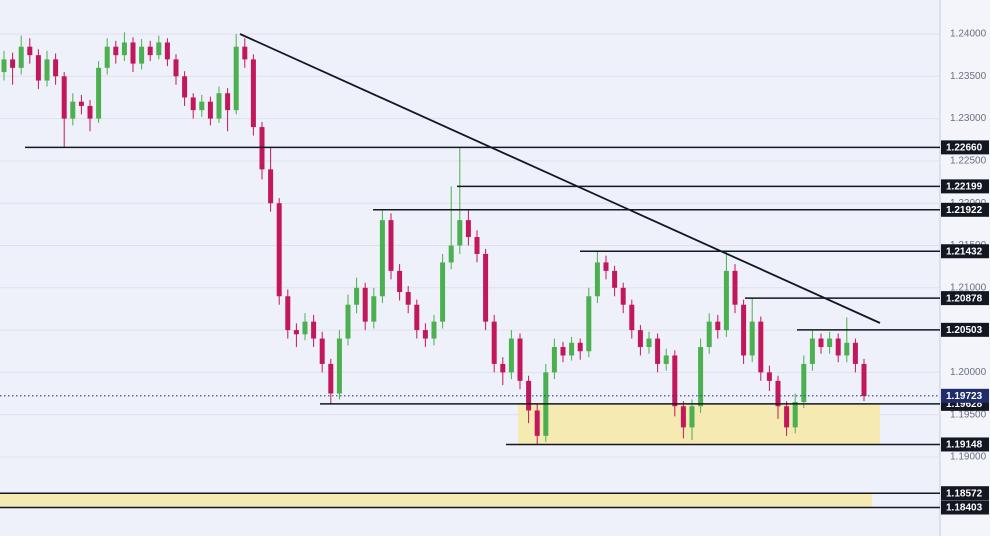 The image size is (990, 536). I want to click on y-tick-label: 1.24000, so click(968, 34).